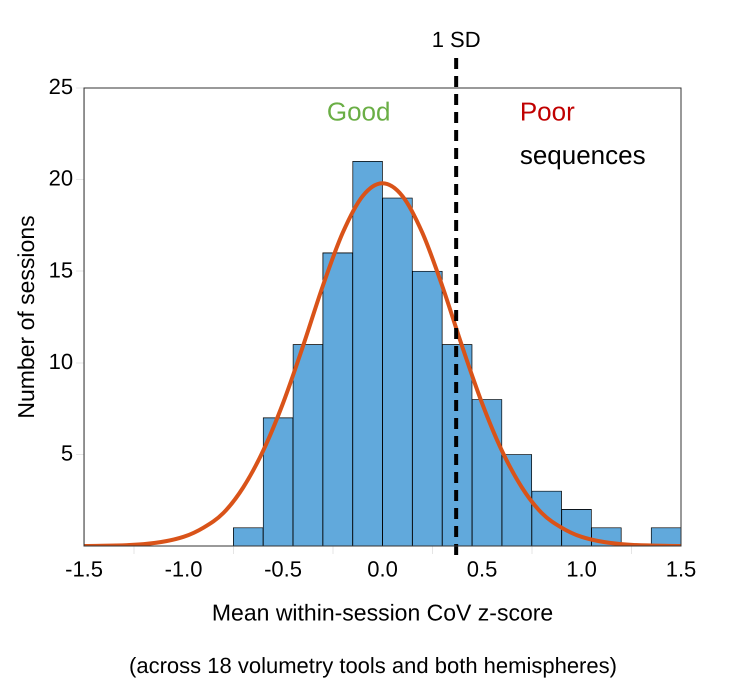 This screenshot has height=687, width=747. I want to click on annotation: Poor, so click(548, 111).